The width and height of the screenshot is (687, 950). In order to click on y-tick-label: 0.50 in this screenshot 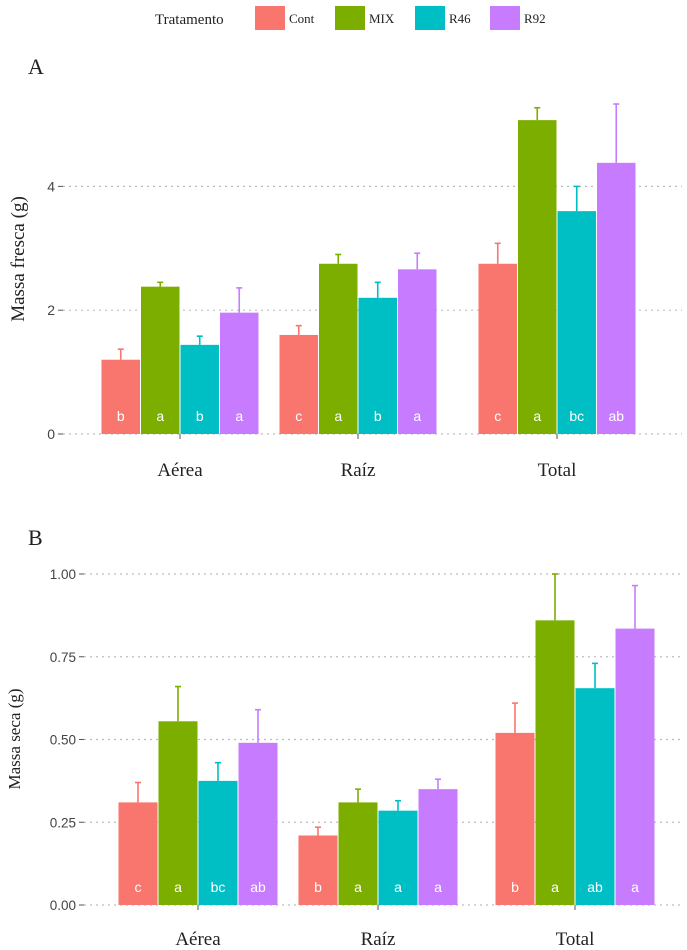, I will do `click(63, 740)`.